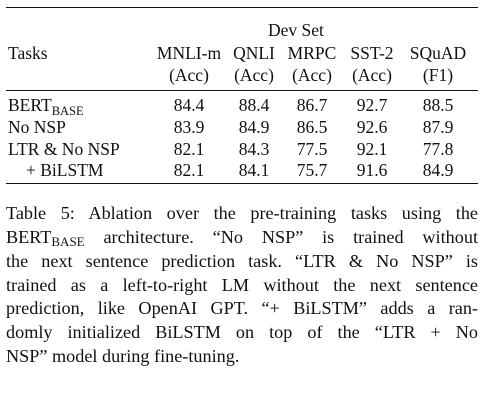 The image size is (484, 401). What do you see at coordinates (189, 127) in the screenshot?
I see `table-cell: 83.9` at bounding box center [189, 127].